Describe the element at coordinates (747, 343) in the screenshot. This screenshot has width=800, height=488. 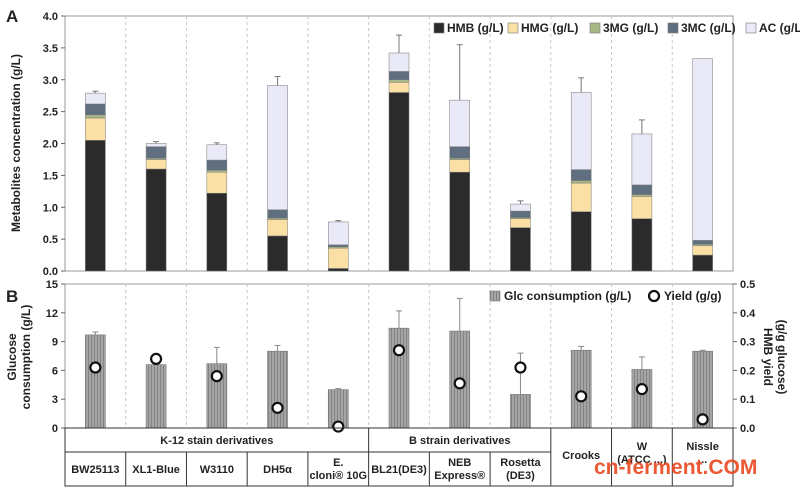
I see `panel-b-y2tick-label: 0.3` at that location.